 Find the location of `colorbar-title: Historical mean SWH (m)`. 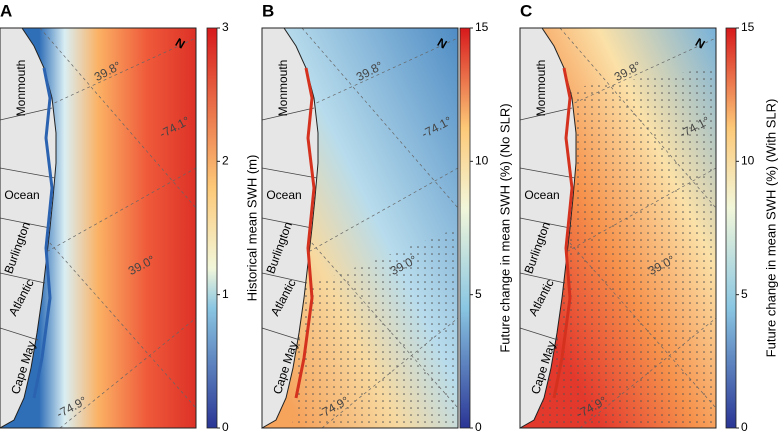

colorbar-title: Historical mean SWH (m) is located at coordinates (251, 228).